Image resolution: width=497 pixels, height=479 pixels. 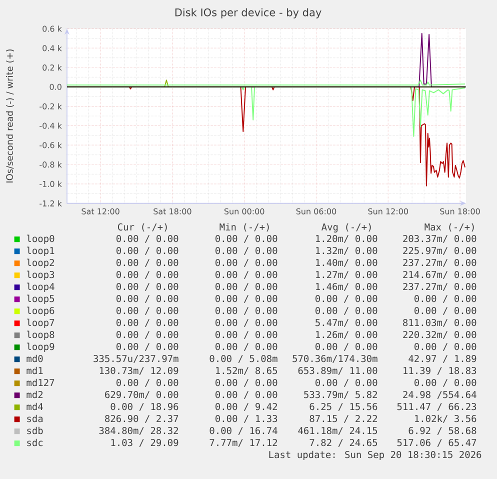 What do you see at coordinates (51, 125) in the screenshot?
I see `y-tick-label: -0.4 k` at bounding box center [51, 125].